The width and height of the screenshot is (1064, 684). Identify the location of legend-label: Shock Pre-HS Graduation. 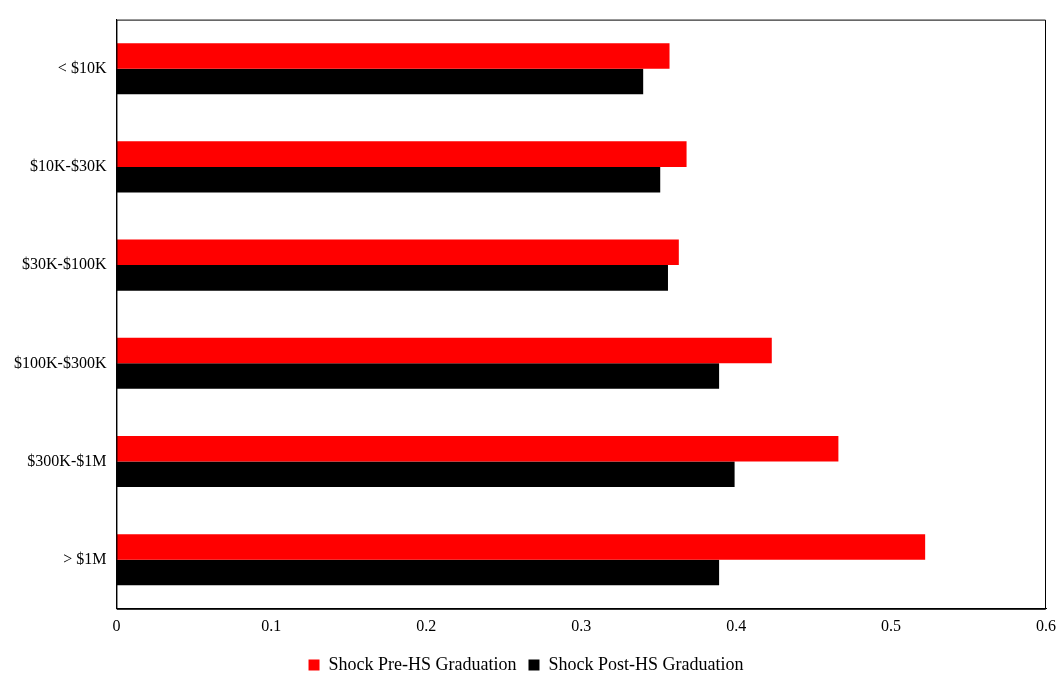
(422, 663).